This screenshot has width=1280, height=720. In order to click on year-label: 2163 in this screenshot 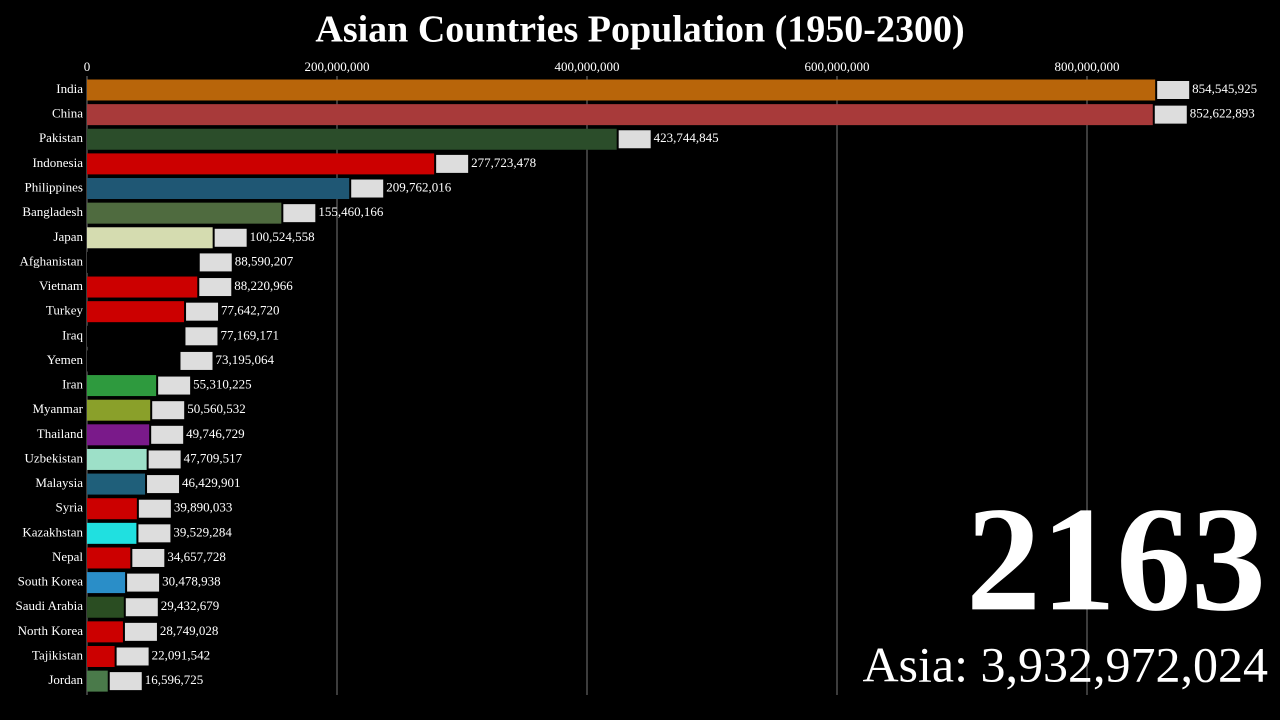, I will do `click(1116, 559)`.